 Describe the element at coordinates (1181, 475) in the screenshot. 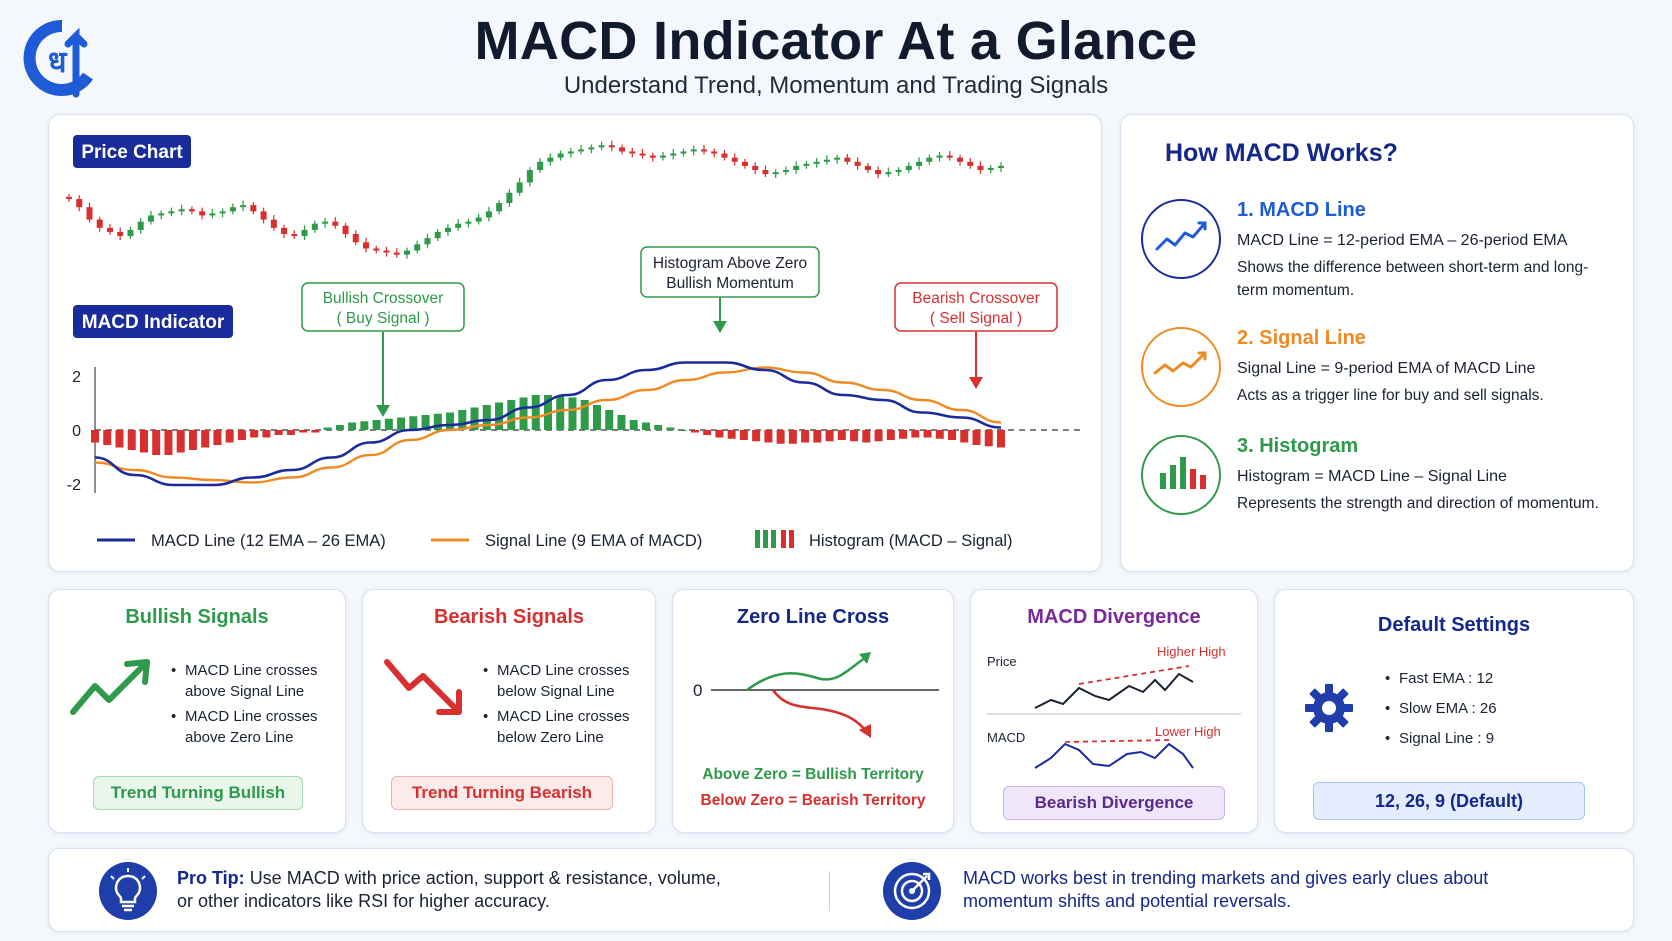

I see `histogram-icon` at that location.